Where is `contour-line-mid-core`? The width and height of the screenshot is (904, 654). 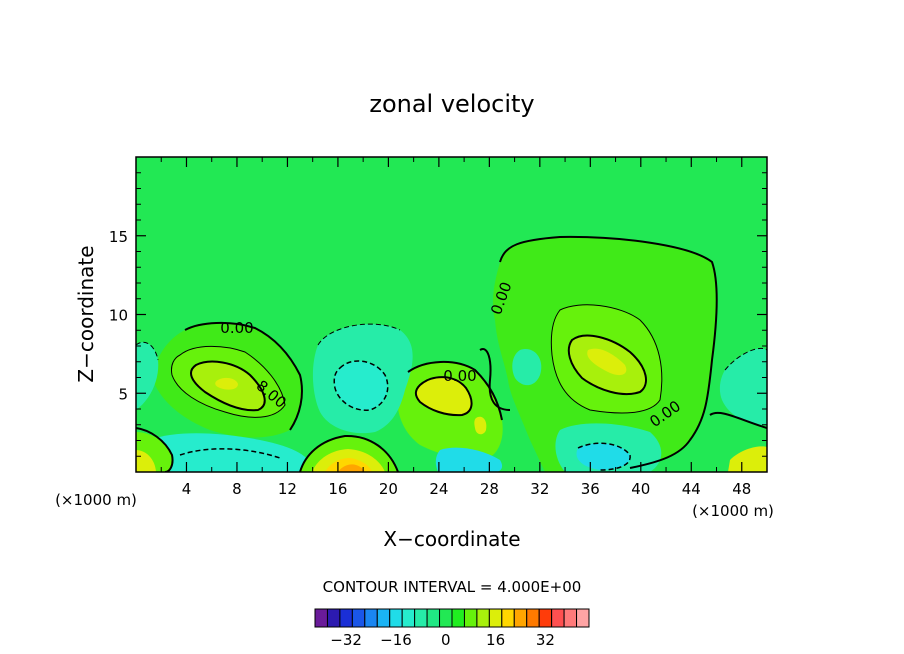 contour-line-mid-core is located at coordinates (443, 396).